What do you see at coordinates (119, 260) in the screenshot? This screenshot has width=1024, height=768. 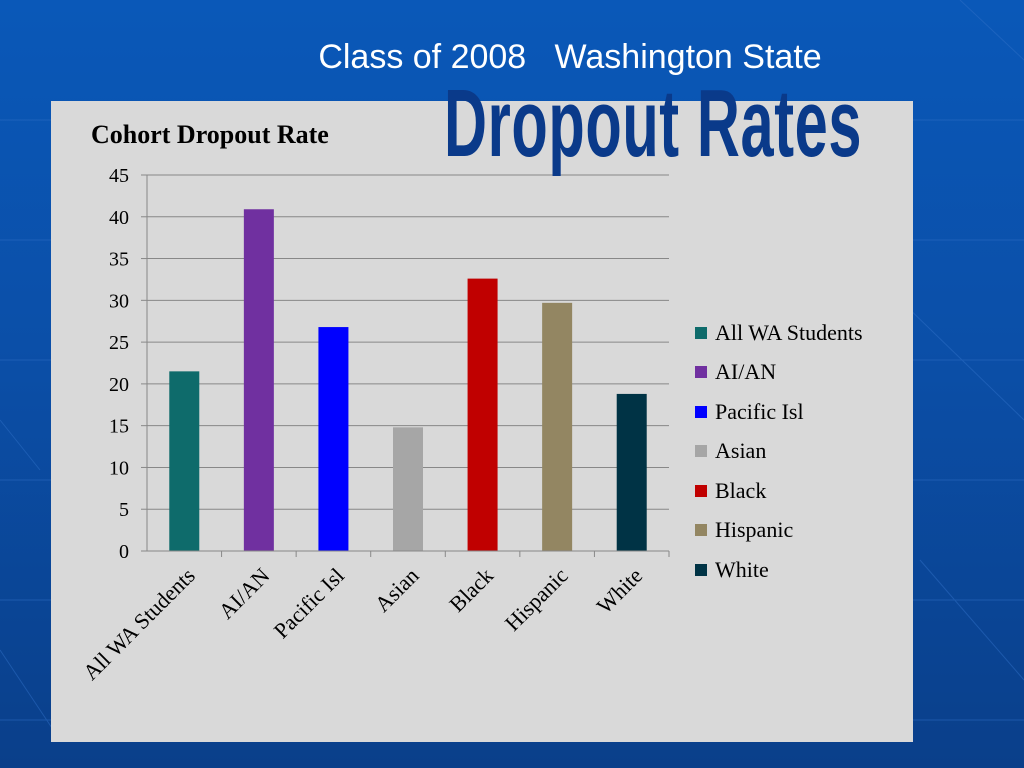 I see `y-tick-label: 35` at bounding box center [119, 260].